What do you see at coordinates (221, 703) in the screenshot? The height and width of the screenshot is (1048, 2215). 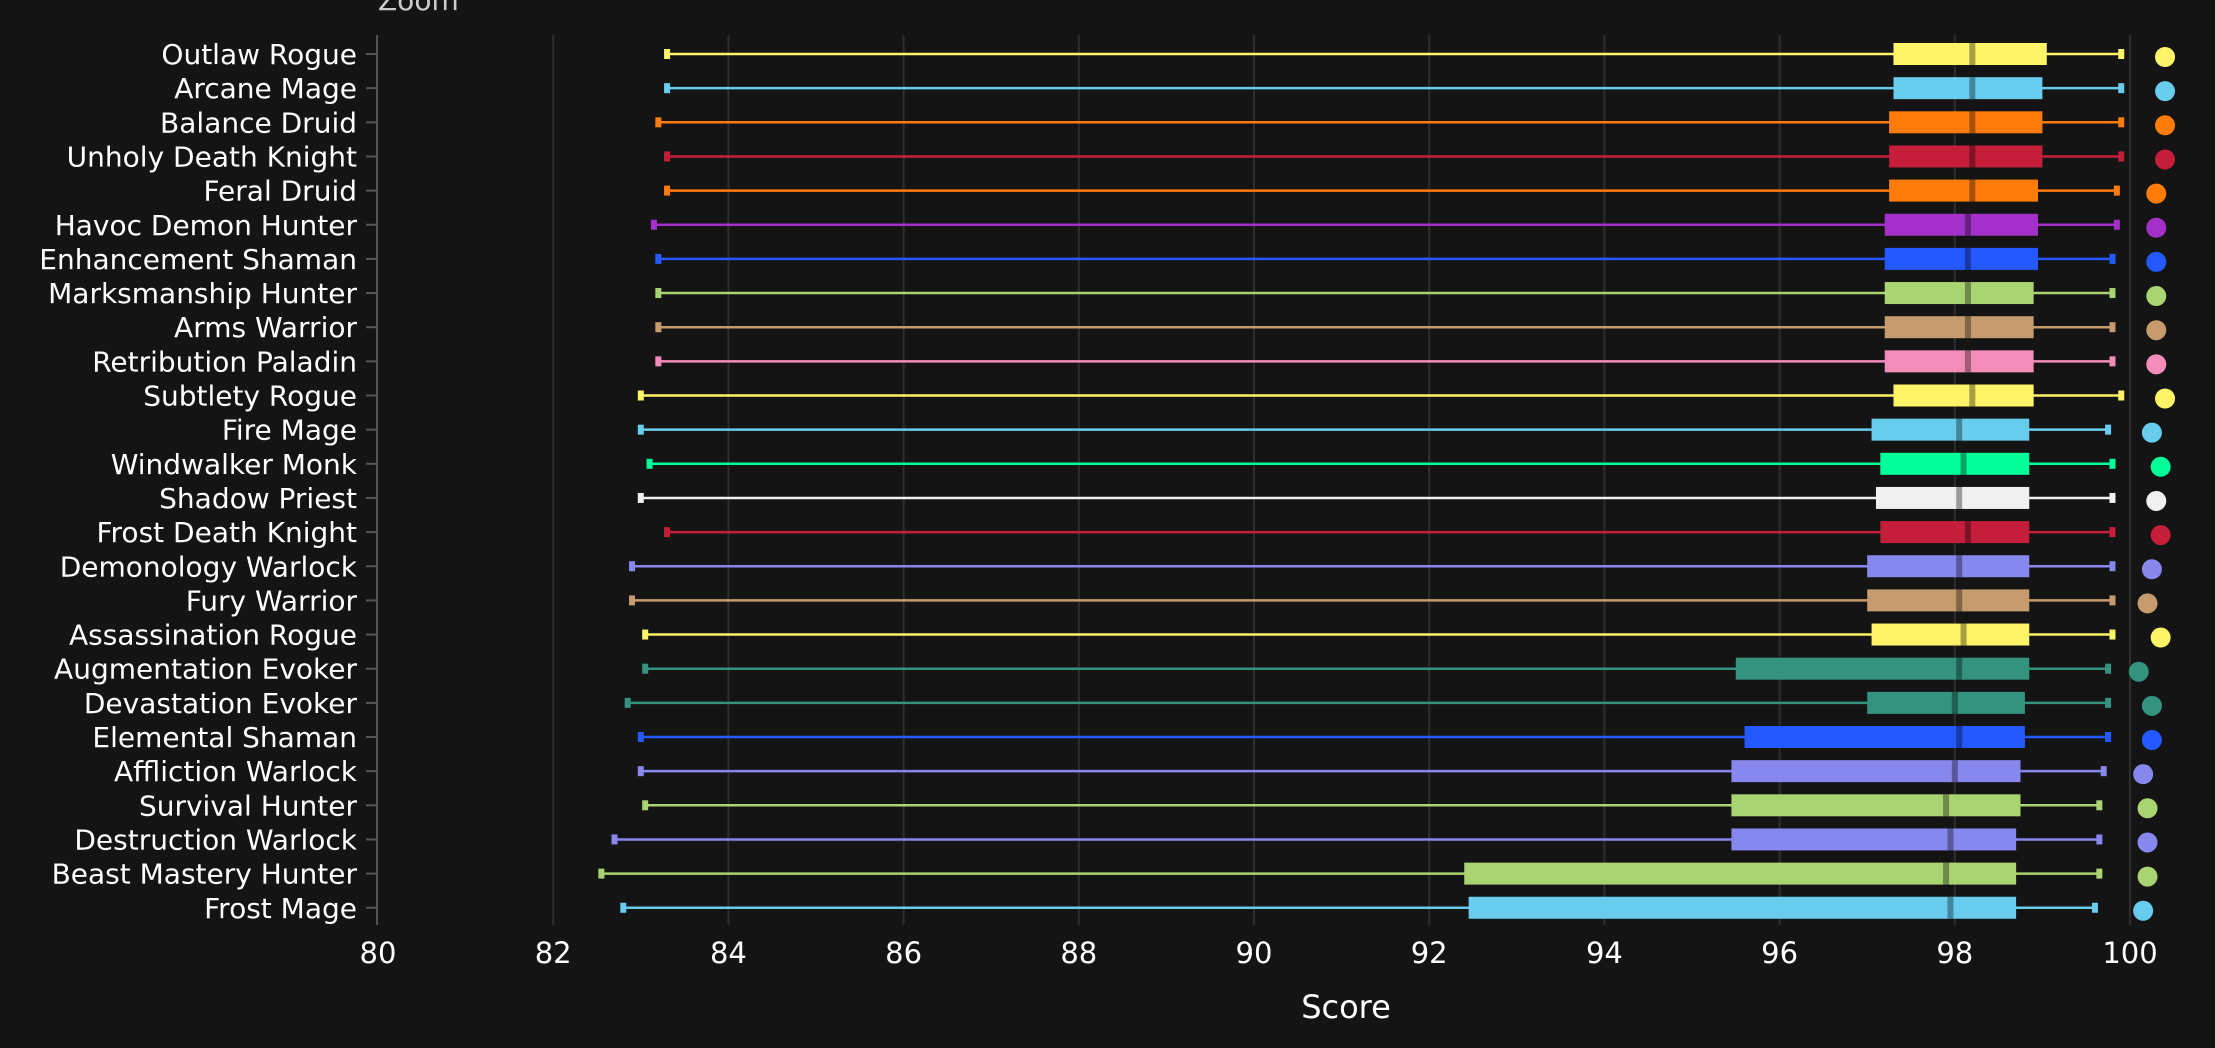 I see `category-label: Devastation Evoker` at bounding box center [221, 703].